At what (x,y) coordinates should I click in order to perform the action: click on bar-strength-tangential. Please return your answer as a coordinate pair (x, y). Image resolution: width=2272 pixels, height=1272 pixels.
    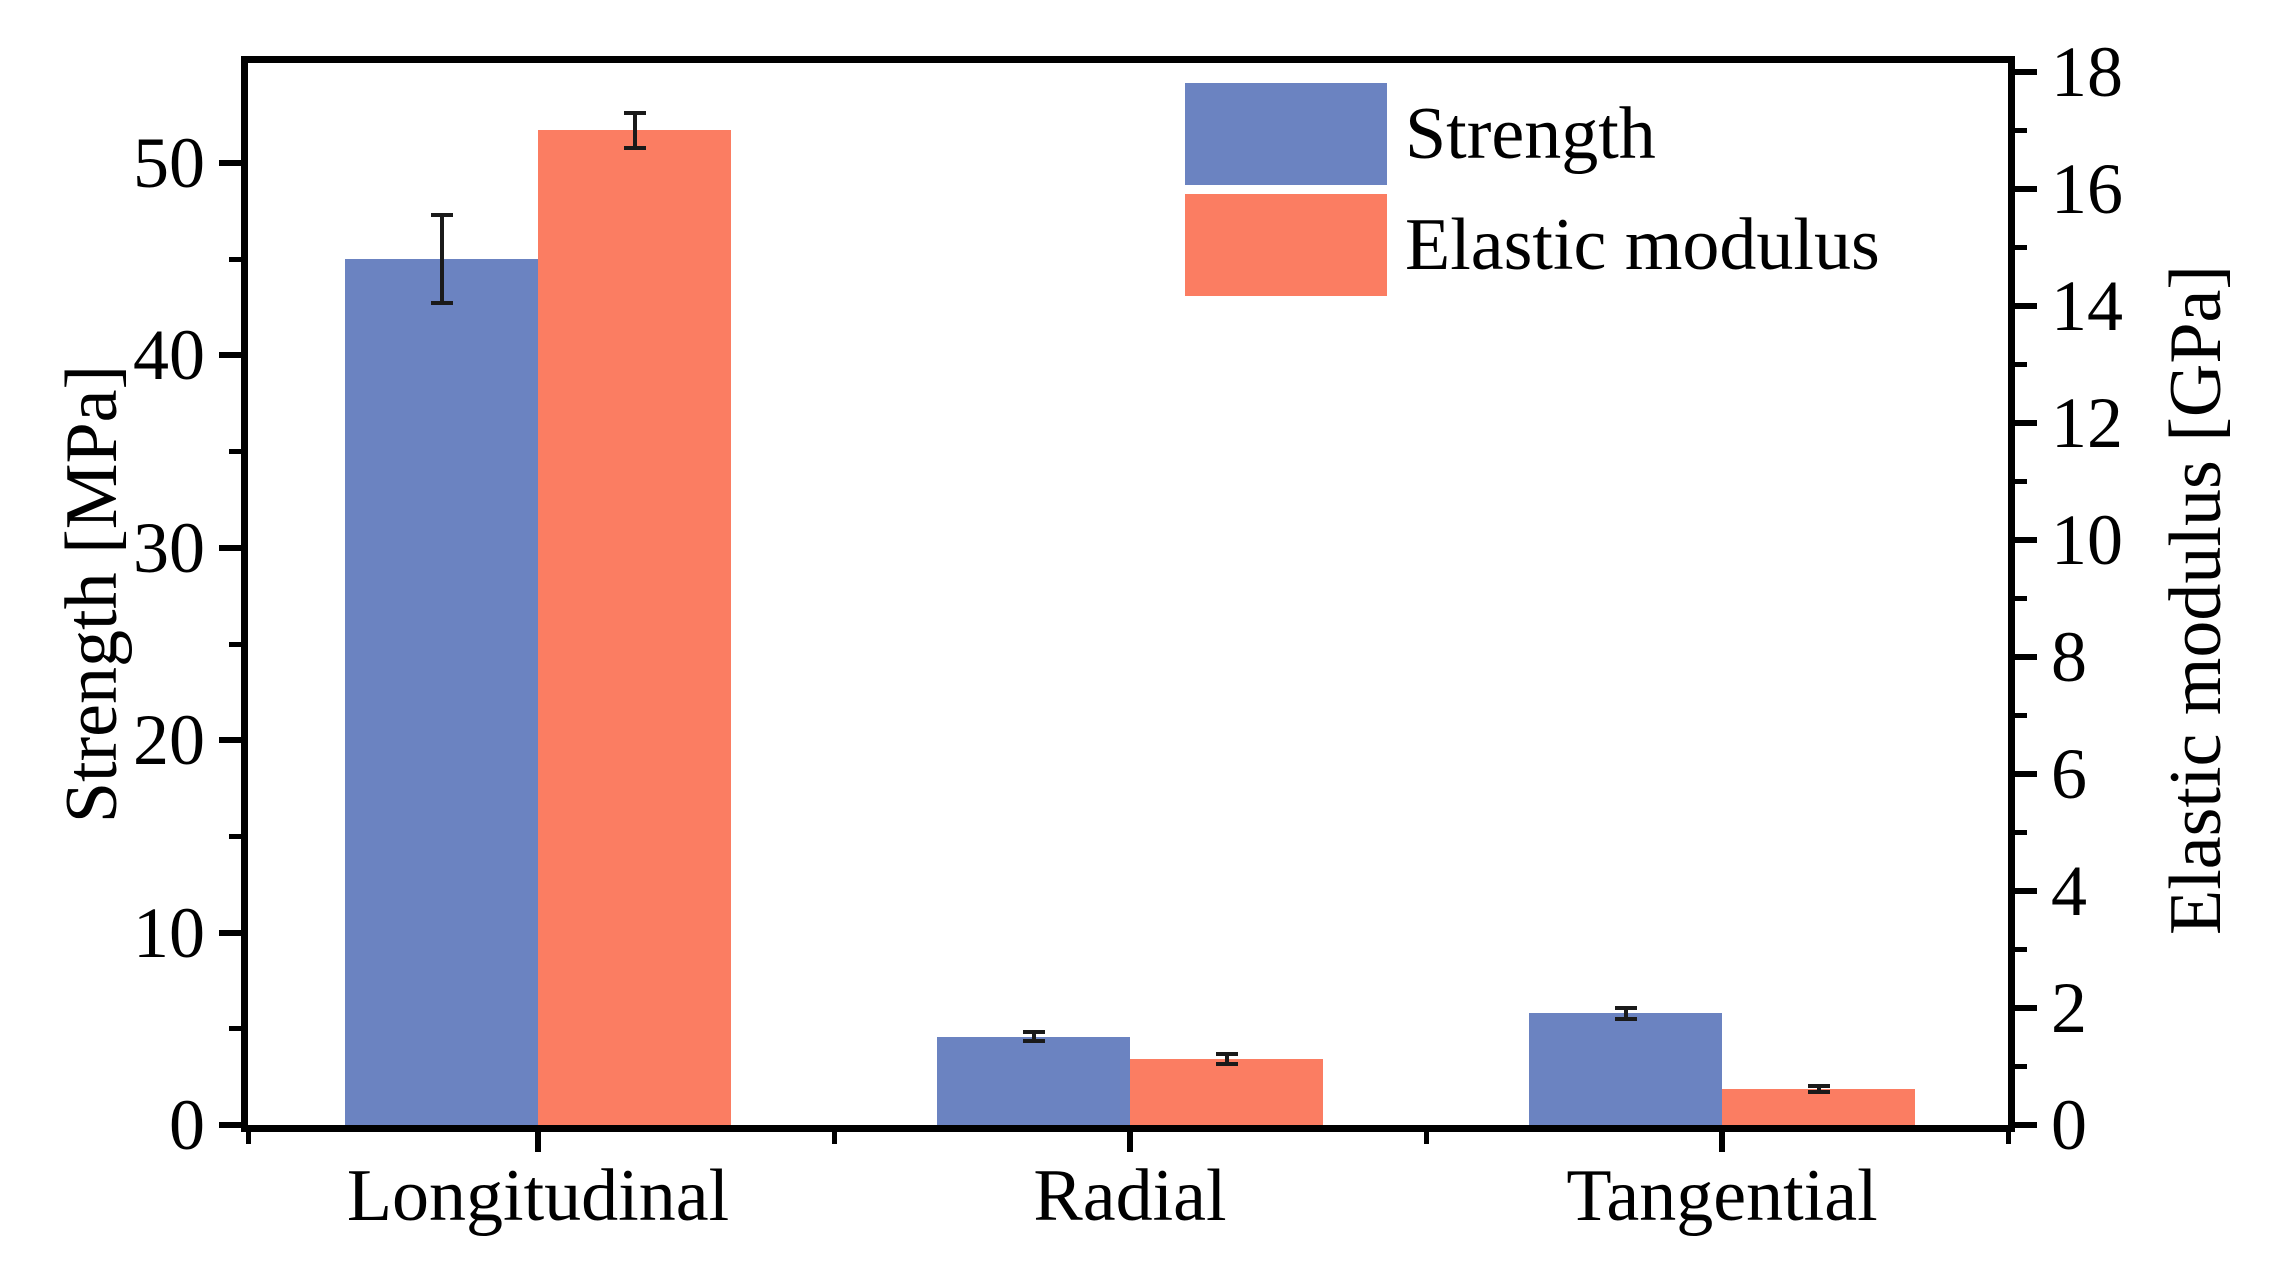
    Looking at the image, I should click on (1625, 1069).